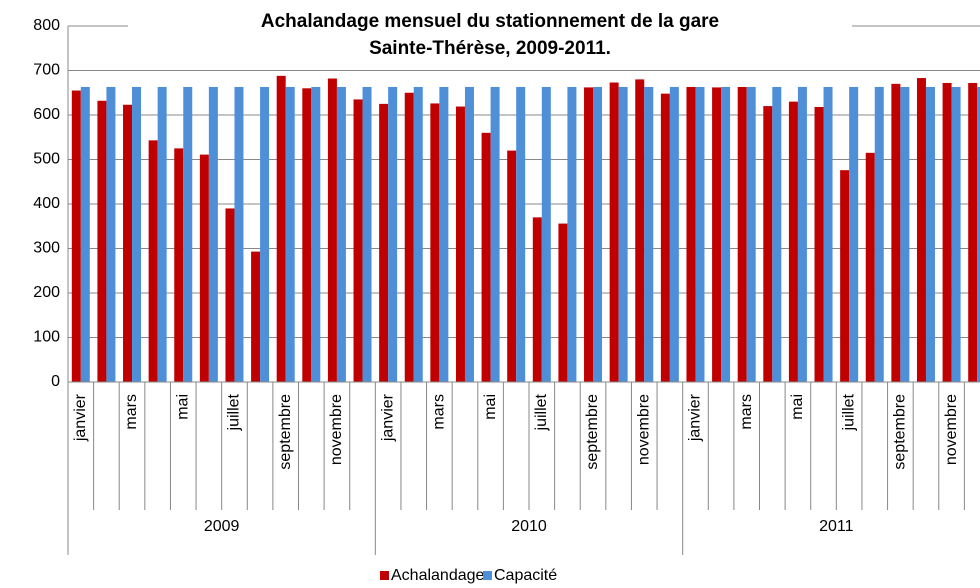  Describe the element at coordinates (46, 114) in the screenshot. I see `y-tick-label: 600` at that location.